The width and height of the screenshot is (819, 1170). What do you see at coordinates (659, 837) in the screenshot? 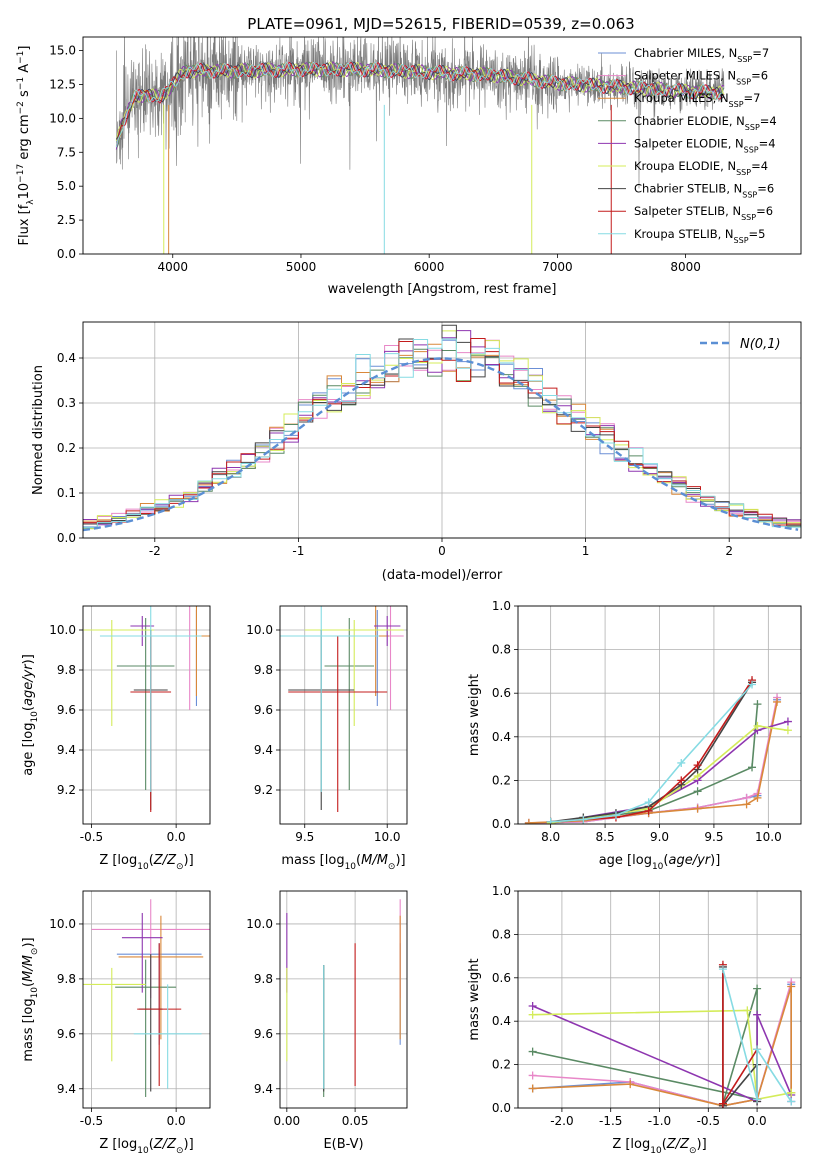
I see `x-tick-label: 9.0` at bounding box center [659, 837].